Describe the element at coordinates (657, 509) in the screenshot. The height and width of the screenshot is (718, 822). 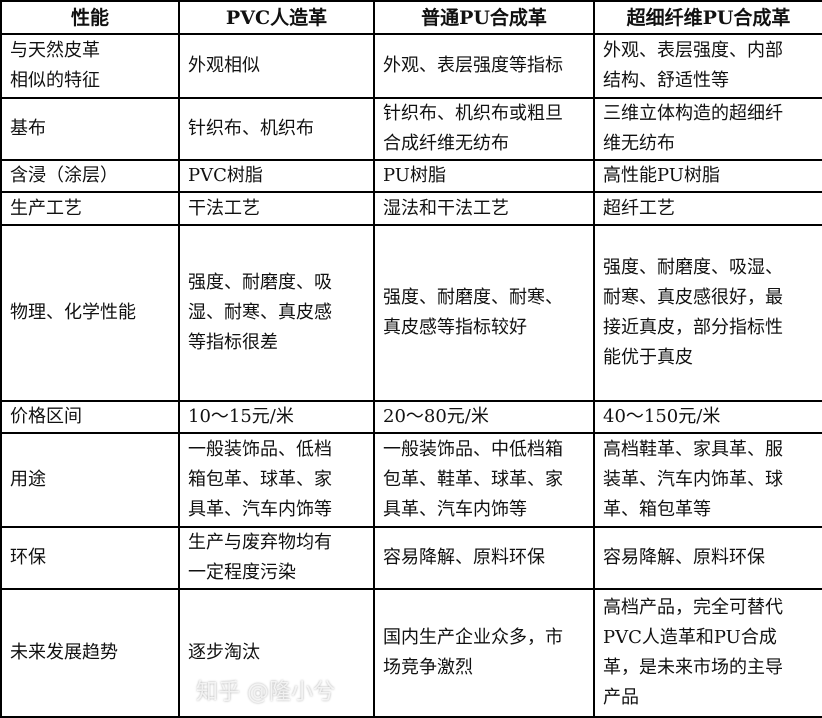
I see `cell-text-line: 革、箱包革等` at that location.